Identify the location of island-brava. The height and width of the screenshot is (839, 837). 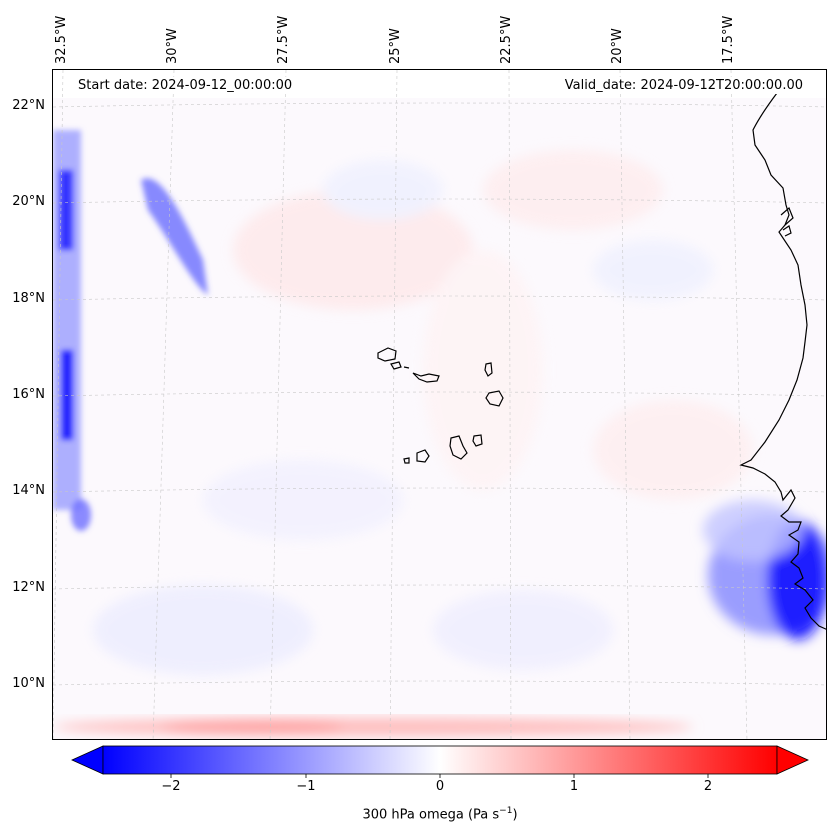
(406, 460).